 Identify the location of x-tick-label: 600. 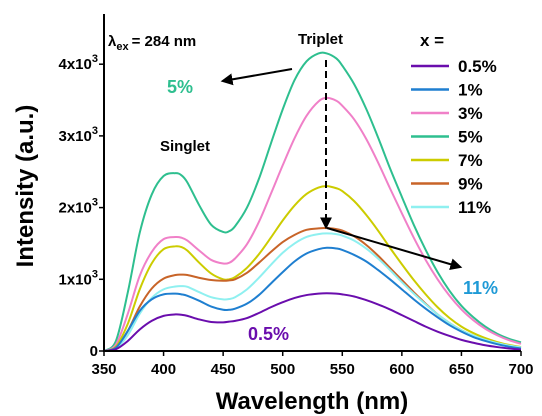
(401, 369).